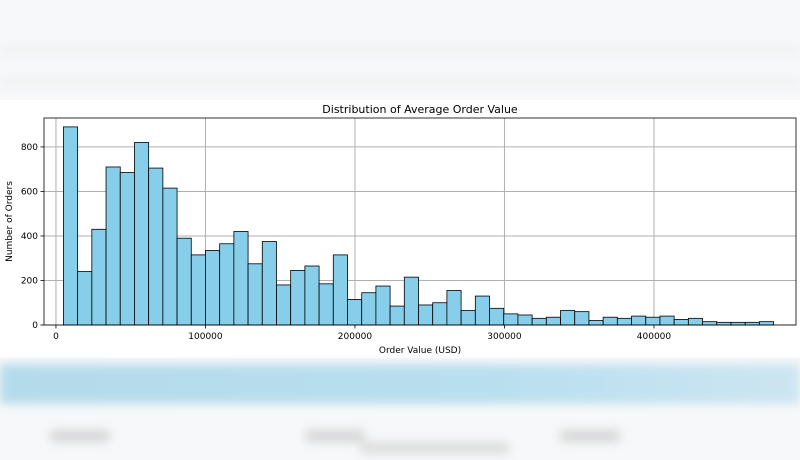  I want to click on x-tick-label: 400000, so click(654, 337).